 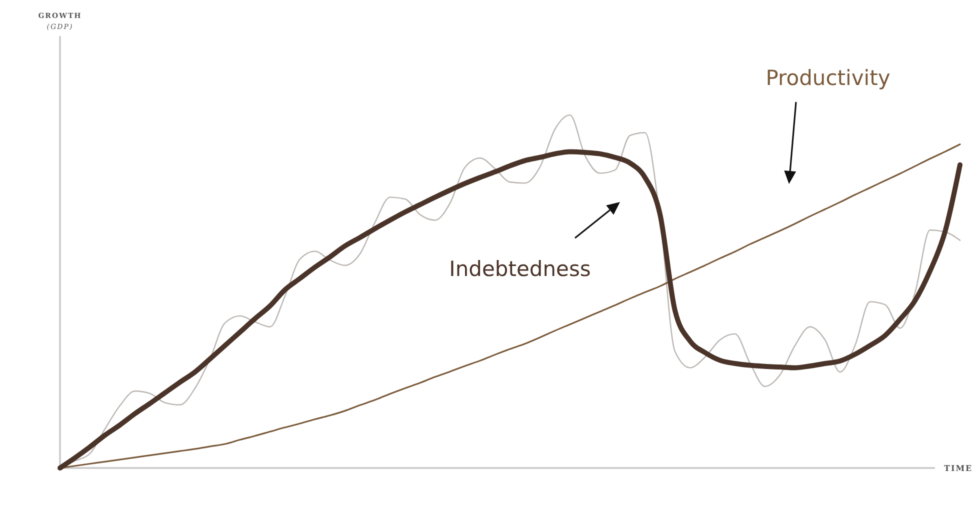 What do you see at coordinates (958, 468) in the screenshot?
I see `x-axis-title: TIME` at bounding box center [958, 468].